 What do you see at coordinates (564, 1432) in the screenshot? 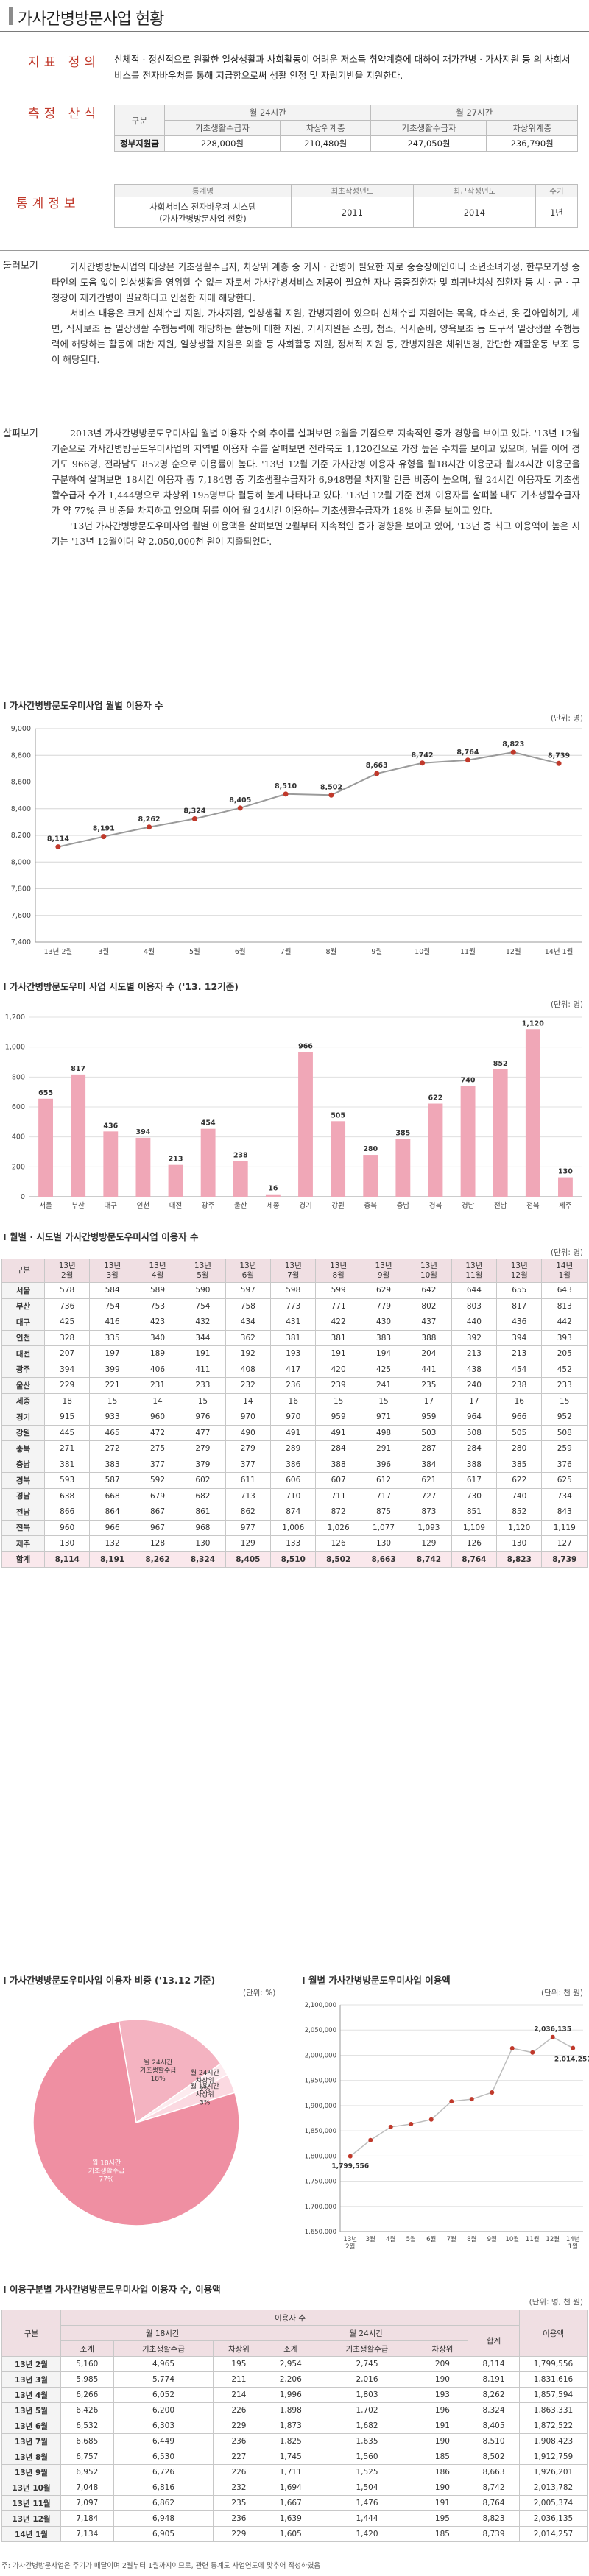
I see `table-cell: 508` at bounding box center [564, 1432].